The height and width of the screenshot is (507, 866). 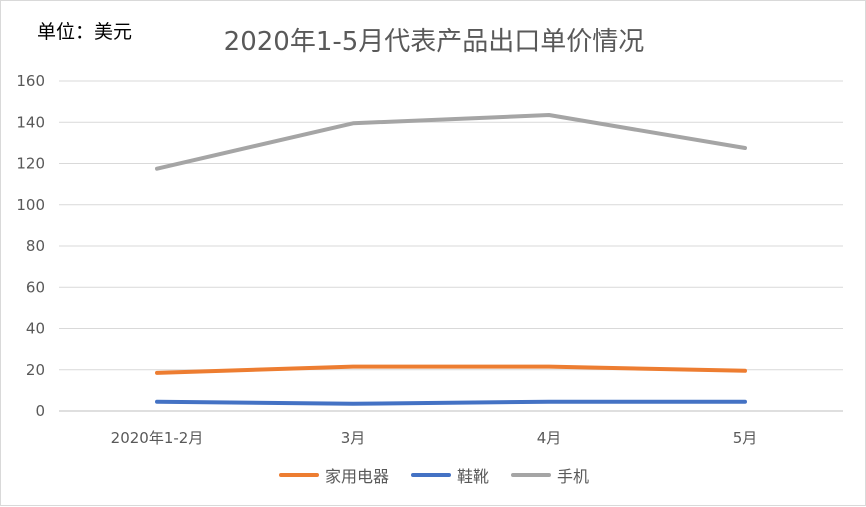 What do you see at coordinates (30, 81) in the screenshot?
I see `y-tick-label: 160` at bounding box center [30, 81].